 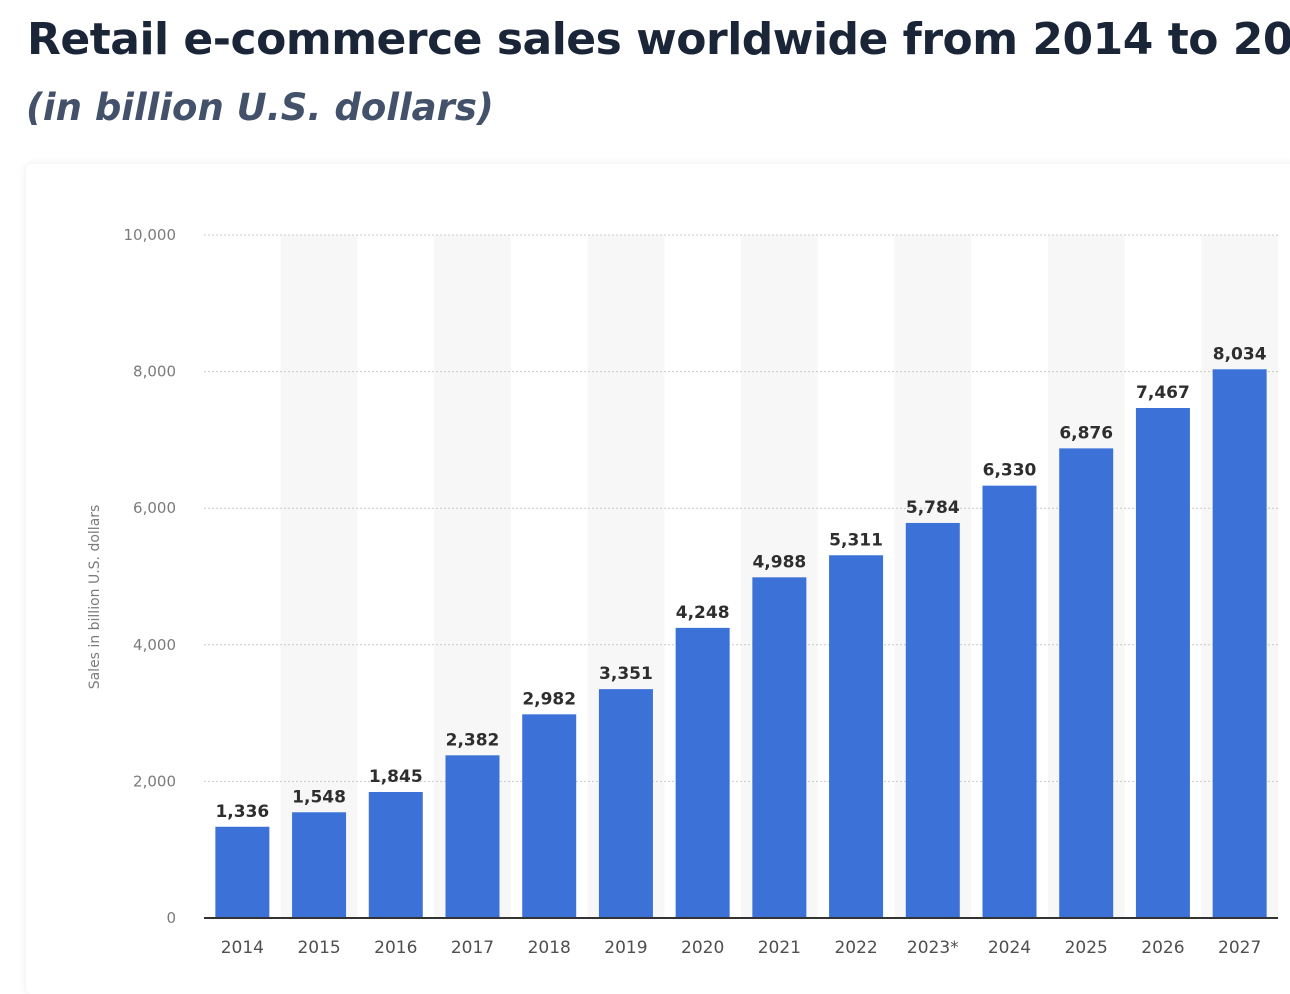 I want to click on y-tick-label: 4,000, so click(x=154, y=645).